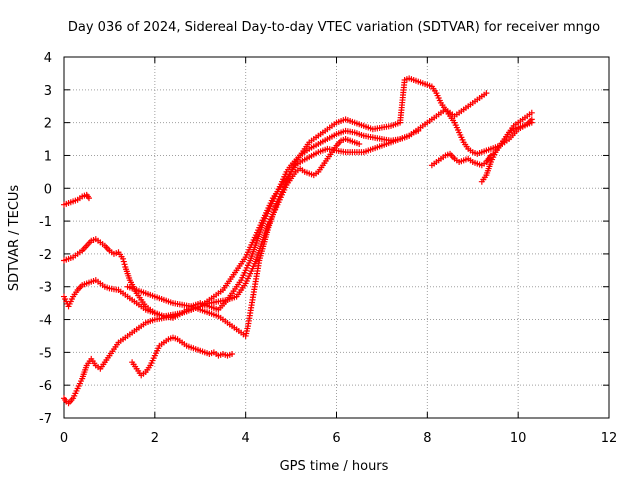  Describe the element at coordinates (48, 91) in the screenshot. I see `y-tick-label: 3` at that location.